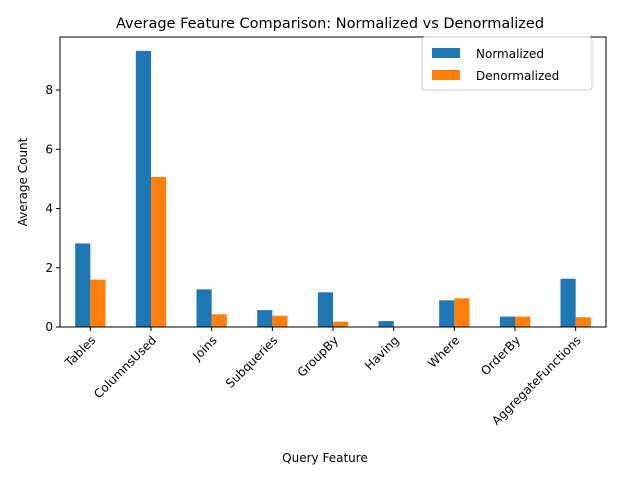 The width and height of the screenshot is (640, 480). What do you see at coordinates (325, 309) in the screenshot?
I see `bar-normalized-groupby` at bounding box center [325, 309].